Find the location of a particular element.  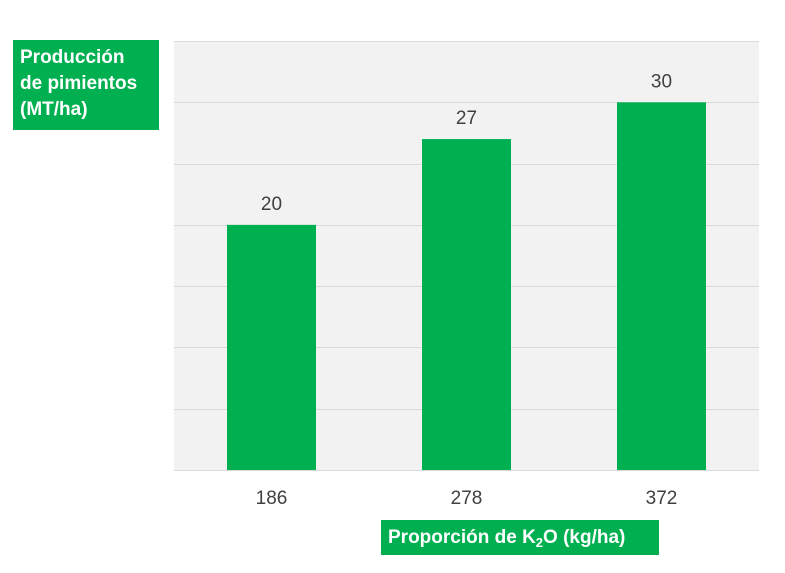

x-axis-label-prefix: Proporción de K is located at coordinates (462, 537).